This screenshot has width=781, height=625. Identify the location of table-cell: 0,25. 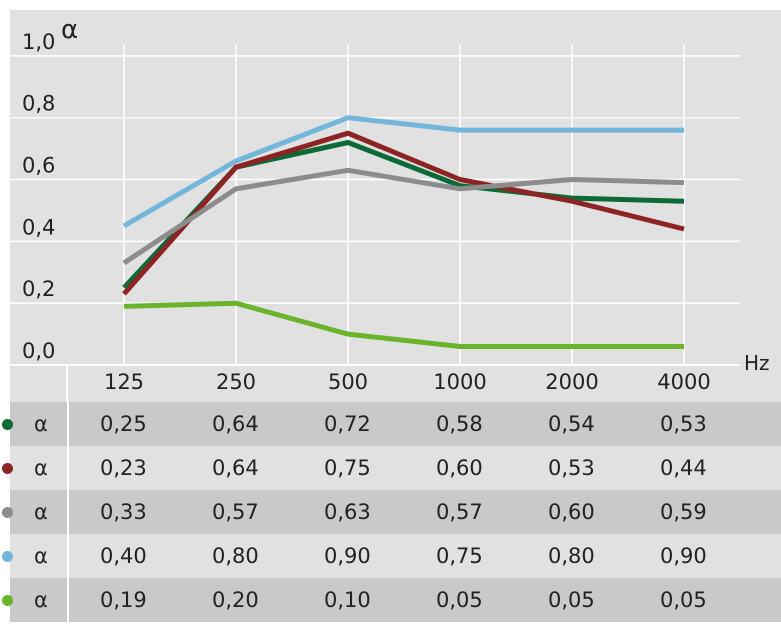
(123, 424).